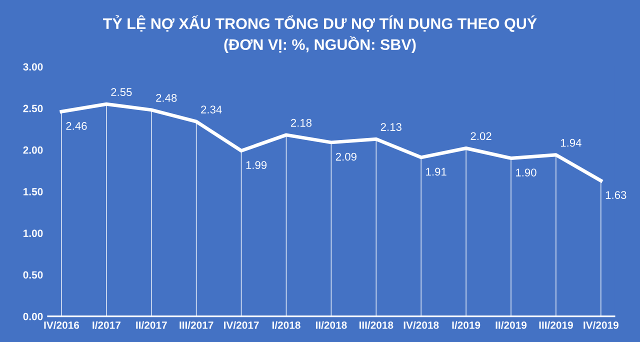 This screenshot has width=640, height=342. What do you see at coordinates (33, 275) in the screenshot?
I see `y-tick-label: 0.50` at bounding box center [33, 275].